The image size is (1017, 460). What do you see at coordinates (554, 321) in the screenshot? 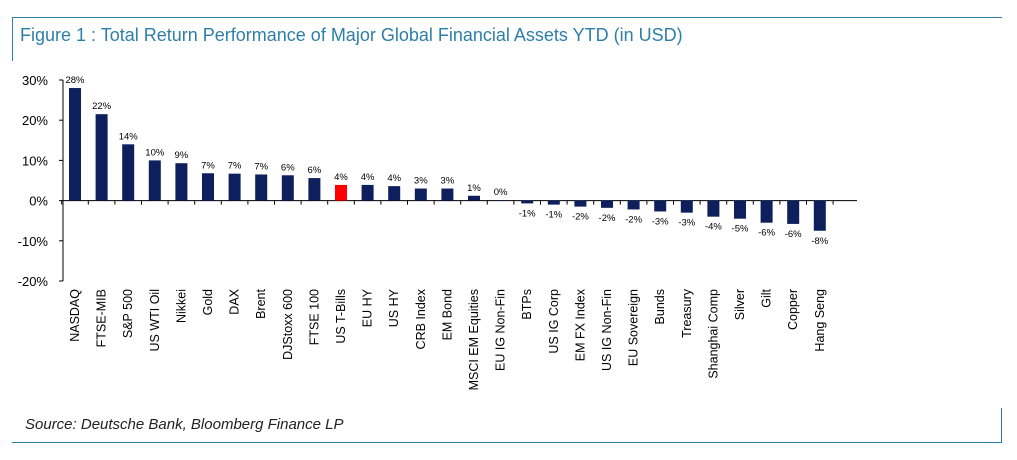
I see `x-tick-label: US IG Corp` at bounding box center [554, 321].